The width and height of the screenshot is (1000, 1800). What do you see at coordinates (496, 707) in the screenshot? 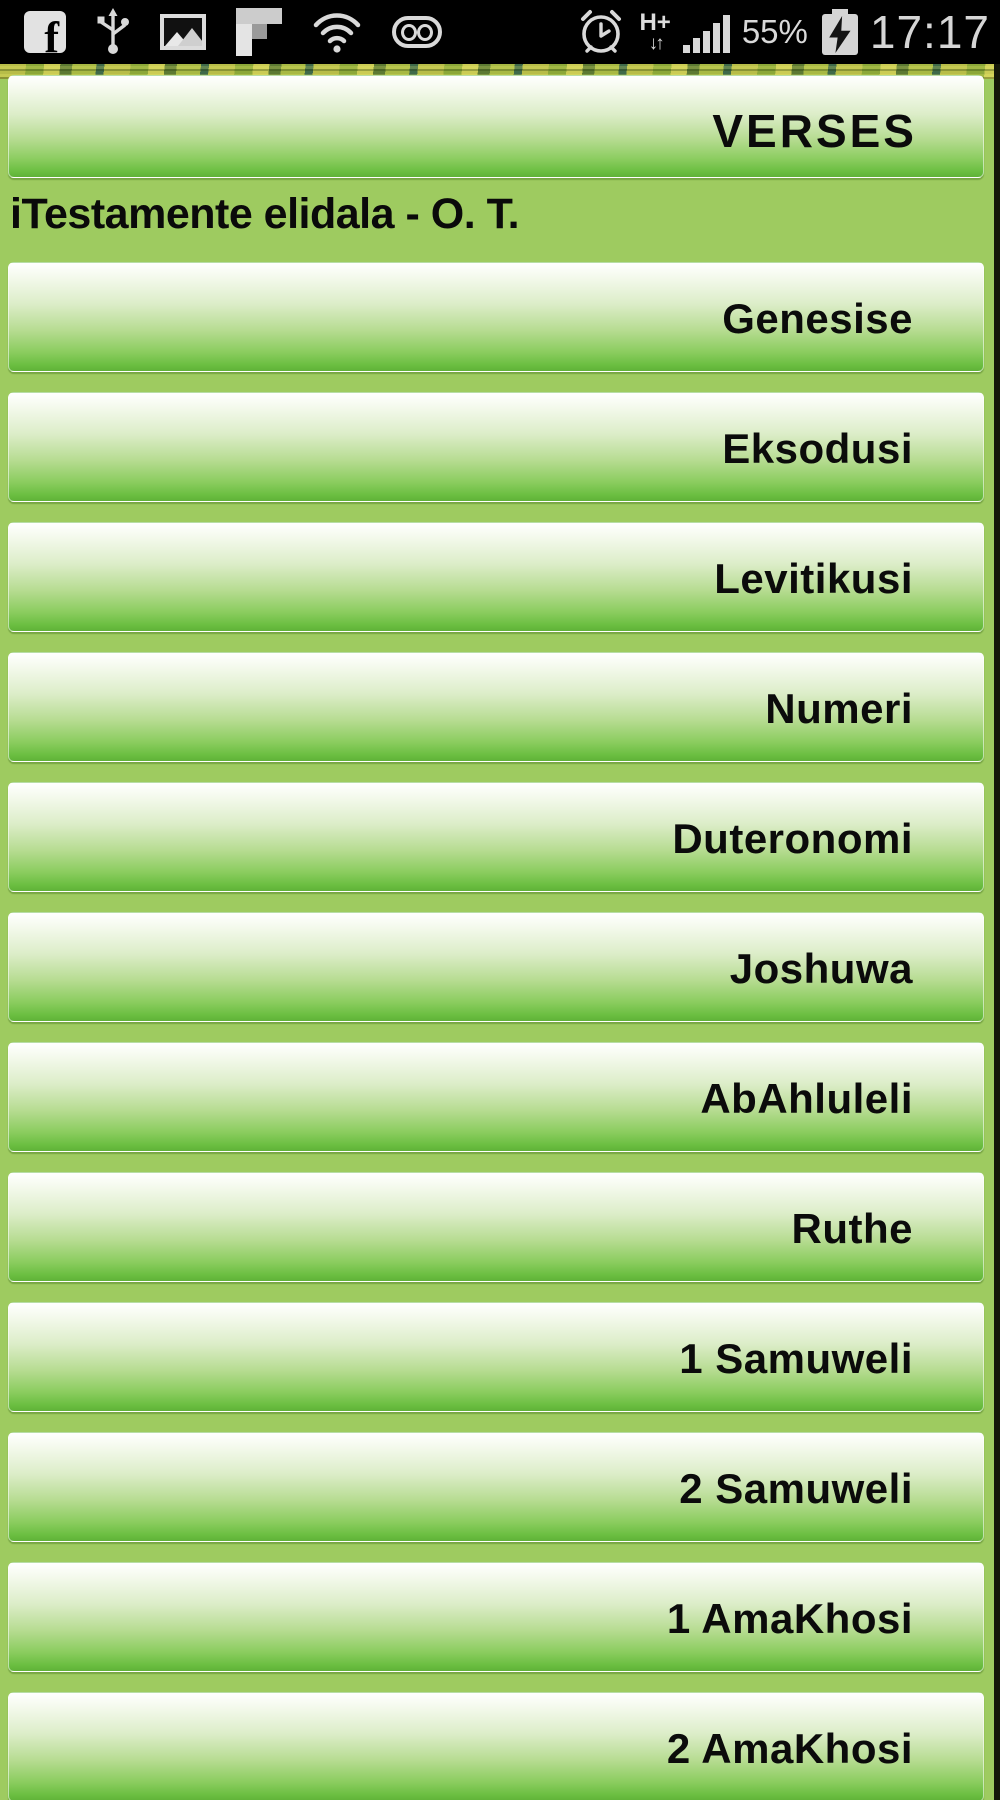
I see `book-button-numeri: Numeri` at bounding box center [496, 707].